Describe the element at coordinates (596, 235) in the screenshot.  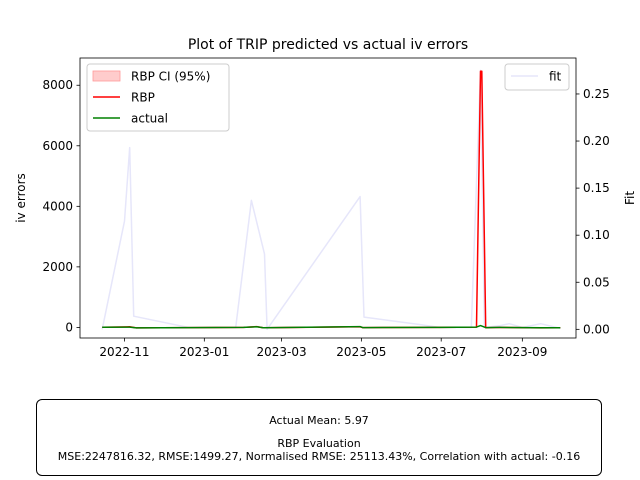
I see `y-tick-label-right: 0.10` at that location.